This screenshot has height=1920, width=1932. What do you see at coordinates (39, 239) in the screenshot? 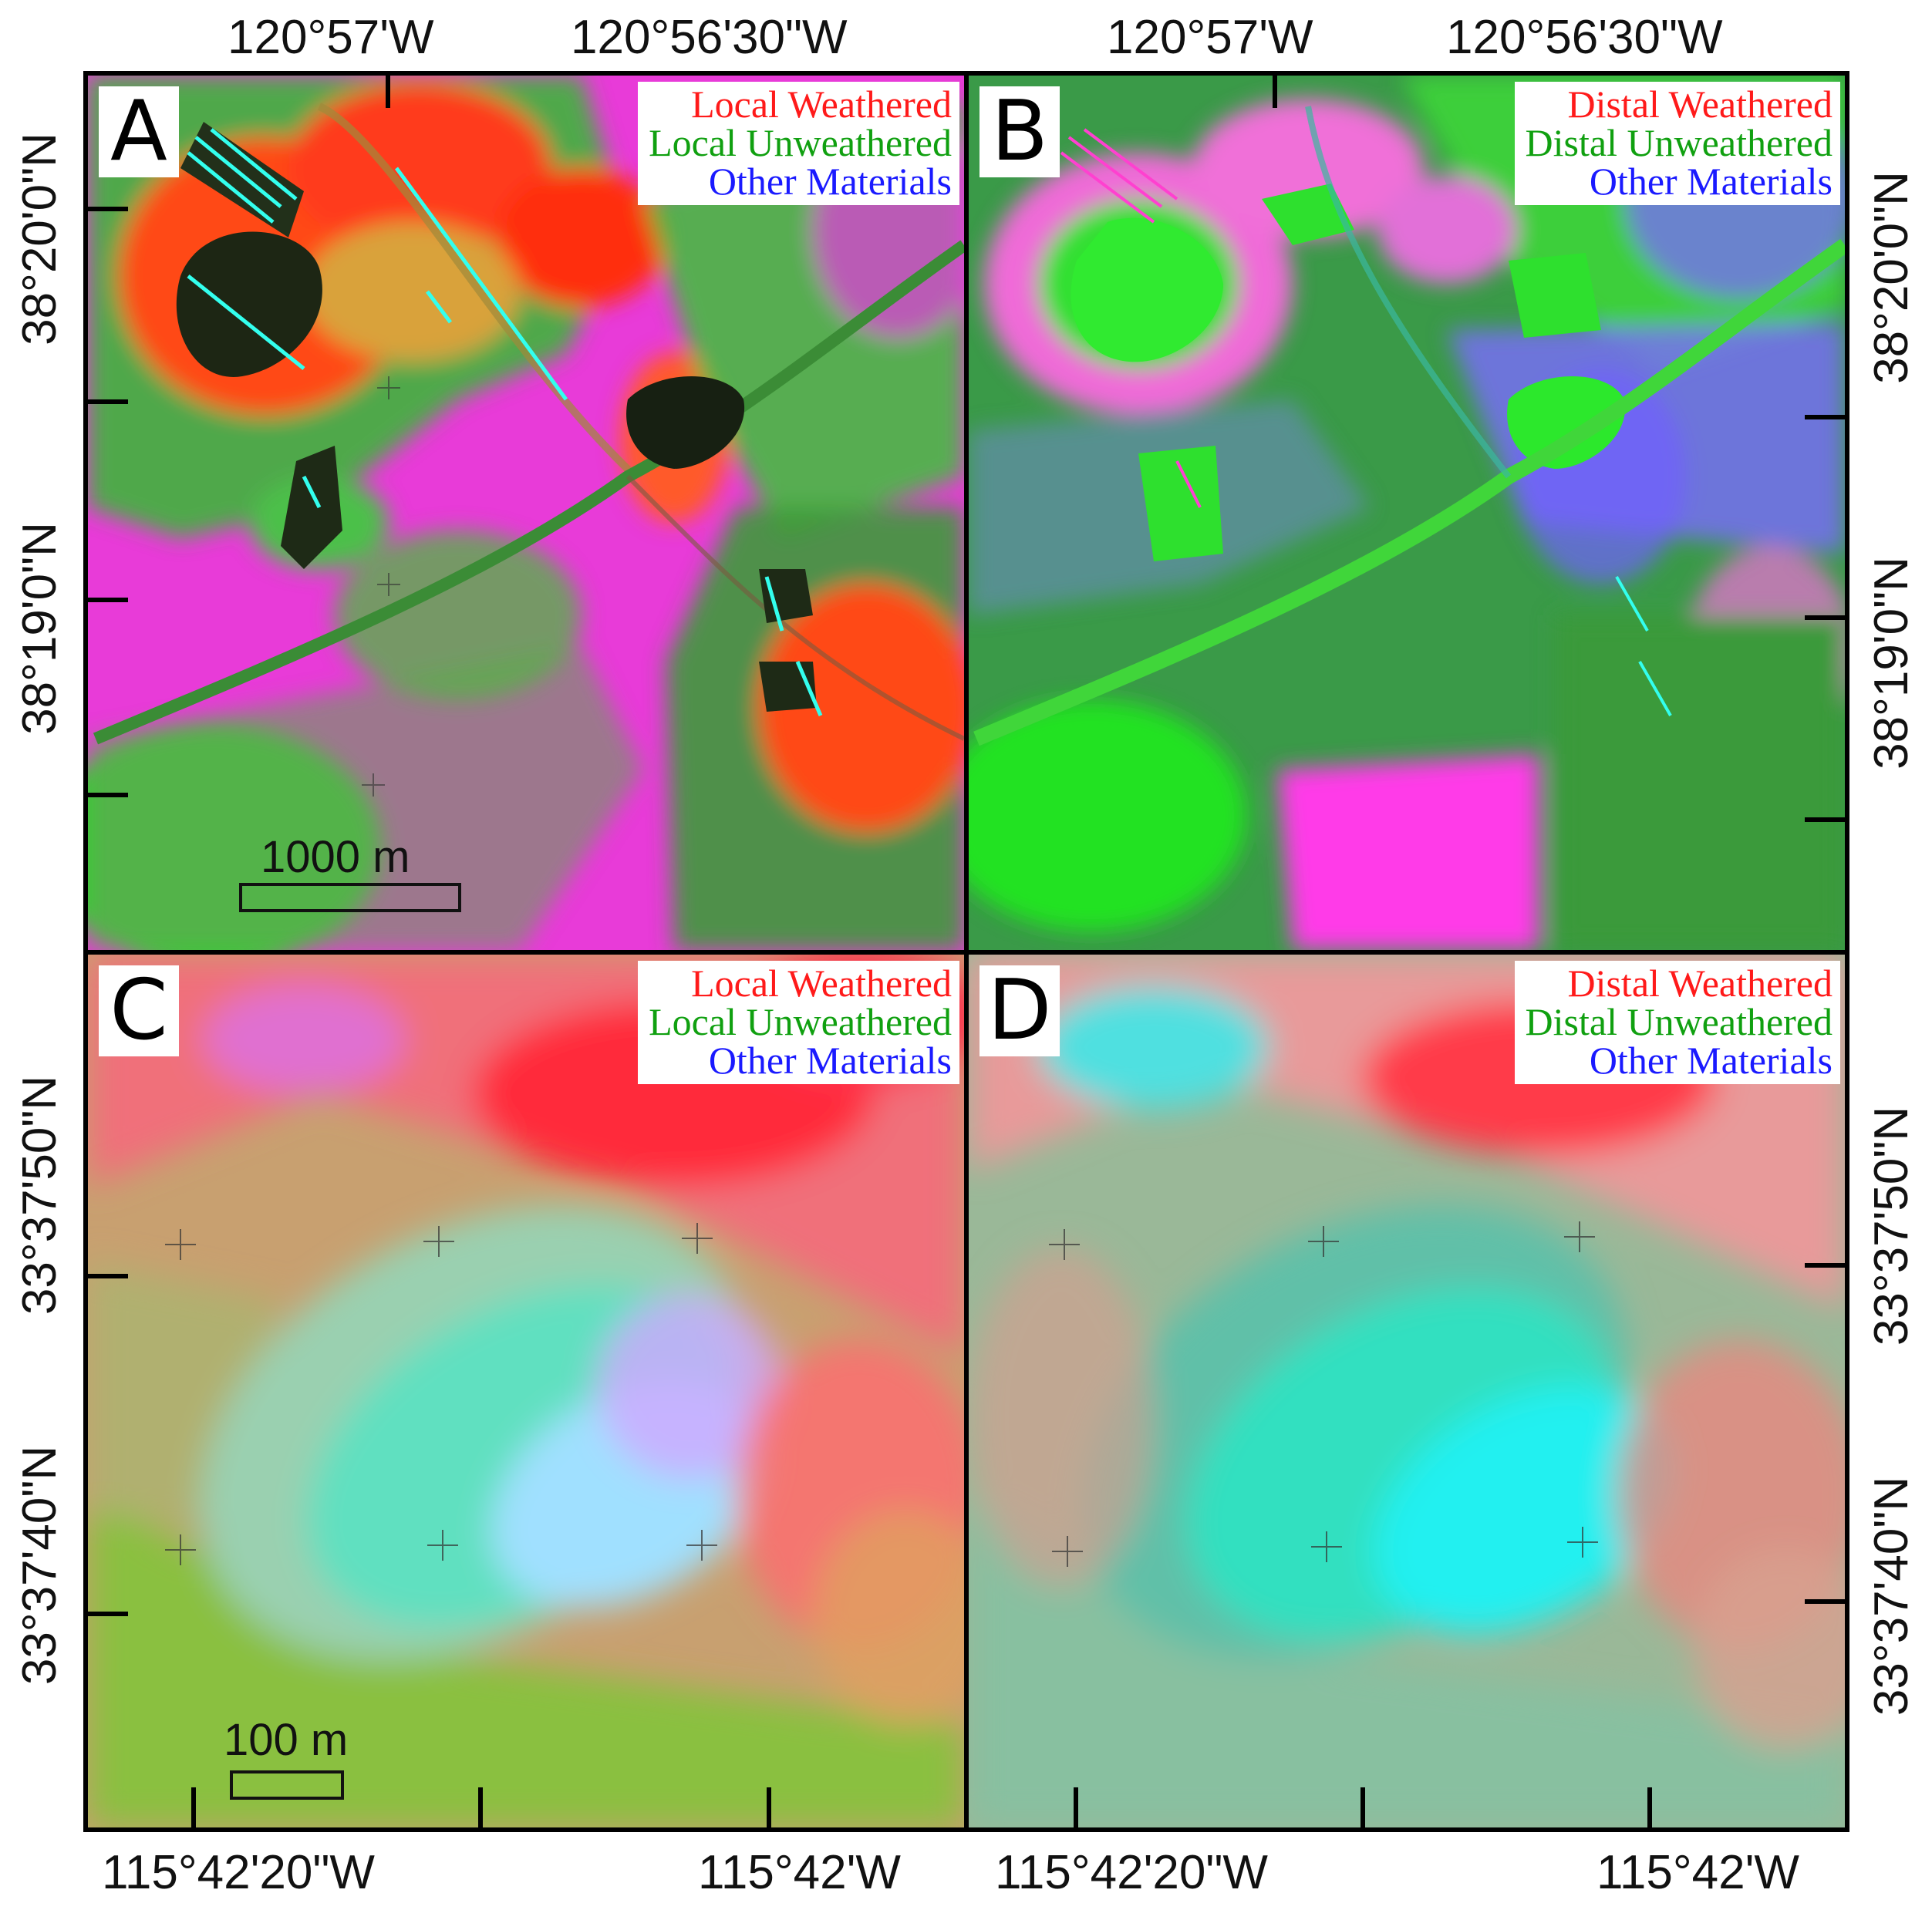
I see `lat-label-a-1: 38°20'0"N` at bounding box center [39, 239].